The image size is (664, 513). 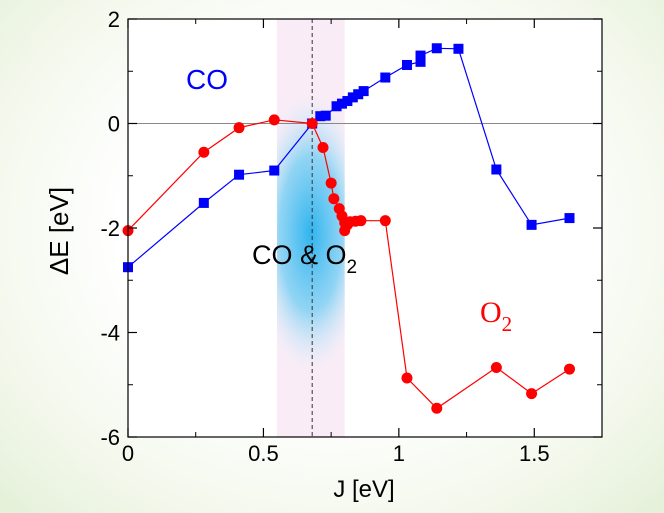 What do you see at coordinates (114, 19) in the screenshot?
I see `y-tick-label: 2` at bounding box center [114, 19].